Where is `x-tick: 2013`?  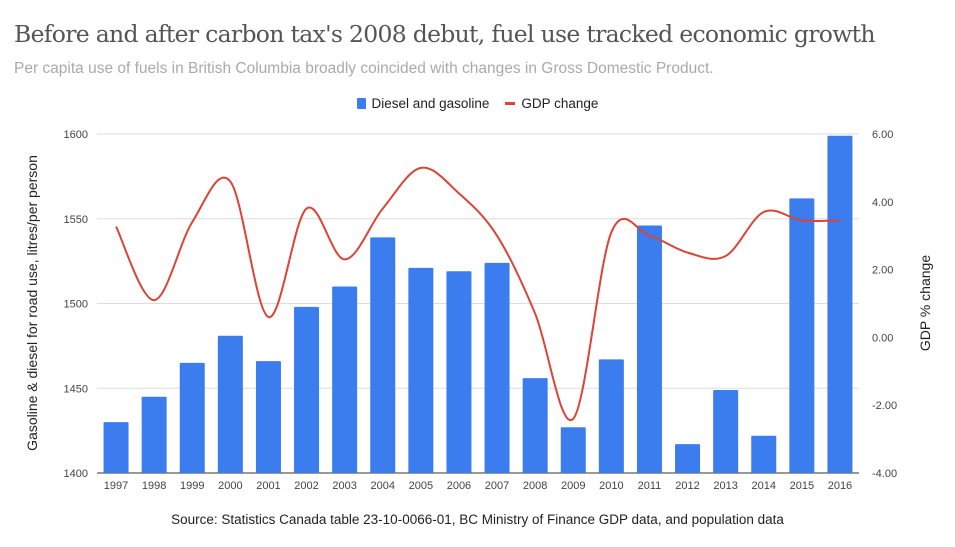
x-tick: 2013 is located at coordinates (725, 486).